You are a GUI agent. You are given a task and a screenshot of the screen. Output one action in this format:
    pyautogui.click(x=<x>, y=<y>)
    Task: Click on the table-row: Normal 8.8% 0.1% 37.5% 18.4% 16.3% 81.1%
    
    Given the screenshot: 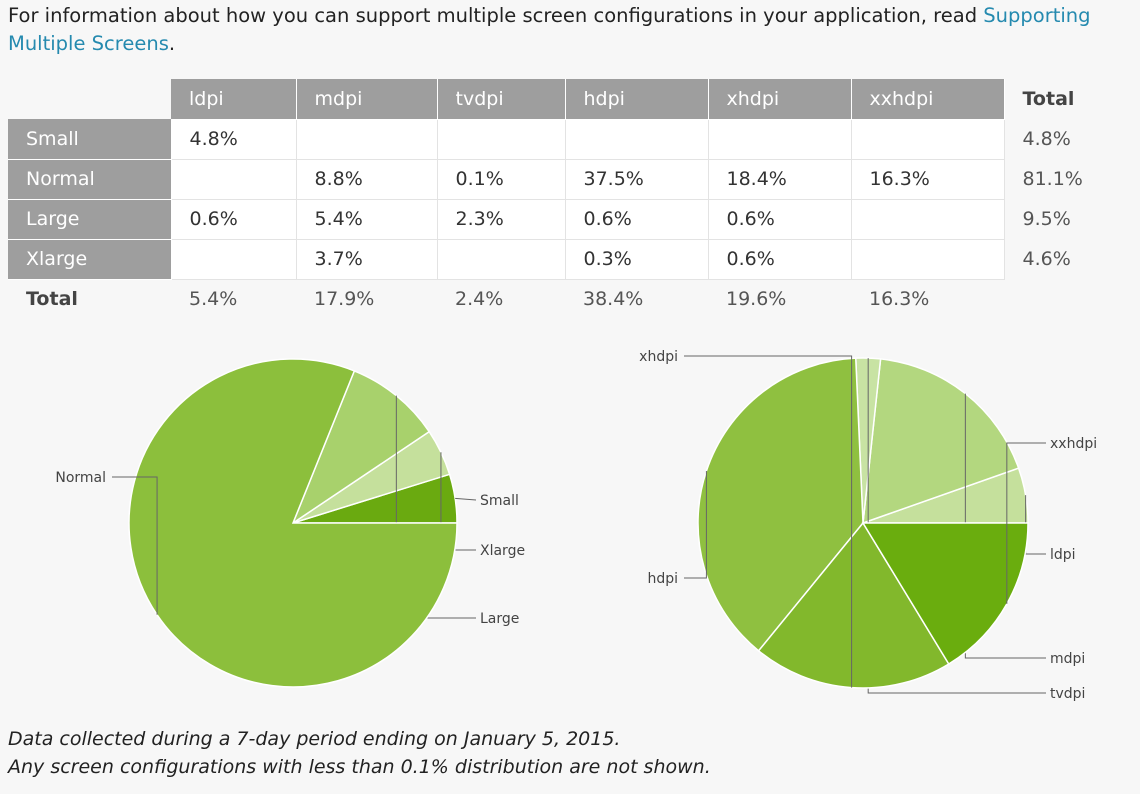 What is the action you would take?
    pyautogui.click(x=564, y=179)
    